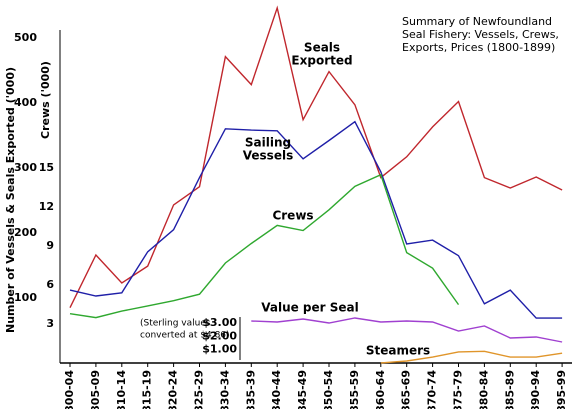 The width and height of the screenshot is (585, 409). Describe the element at coordinates (95, 389) in the screenshot. I see `x-tick-label: 1805-09` at that location.